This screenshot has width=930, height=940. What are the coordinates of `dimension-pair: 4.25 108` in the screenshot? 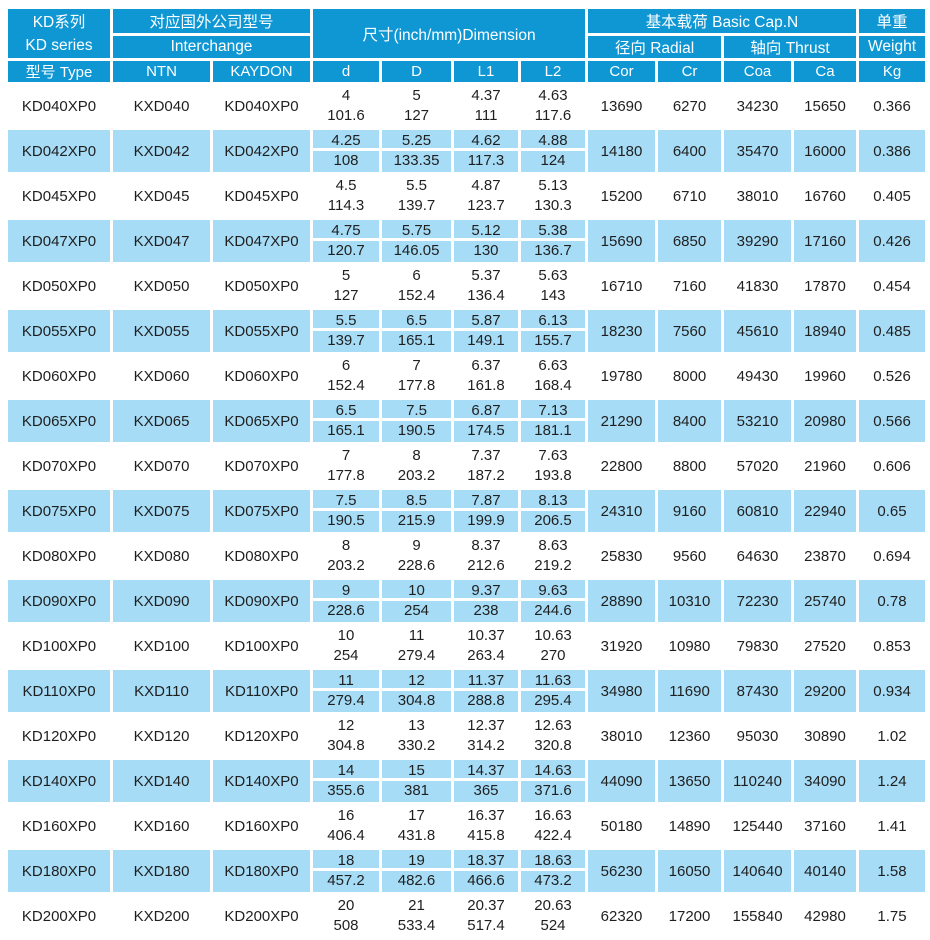 It's located at (346, 151).